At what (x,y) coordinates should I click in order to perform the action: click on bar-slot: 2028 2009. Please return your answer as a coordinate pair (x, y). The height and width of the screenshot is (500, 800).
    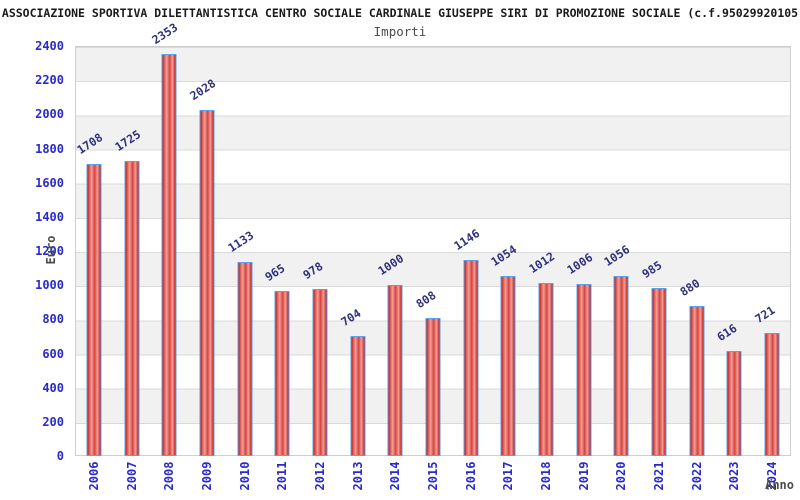
    Looking at the image, I should click on (206, 268).